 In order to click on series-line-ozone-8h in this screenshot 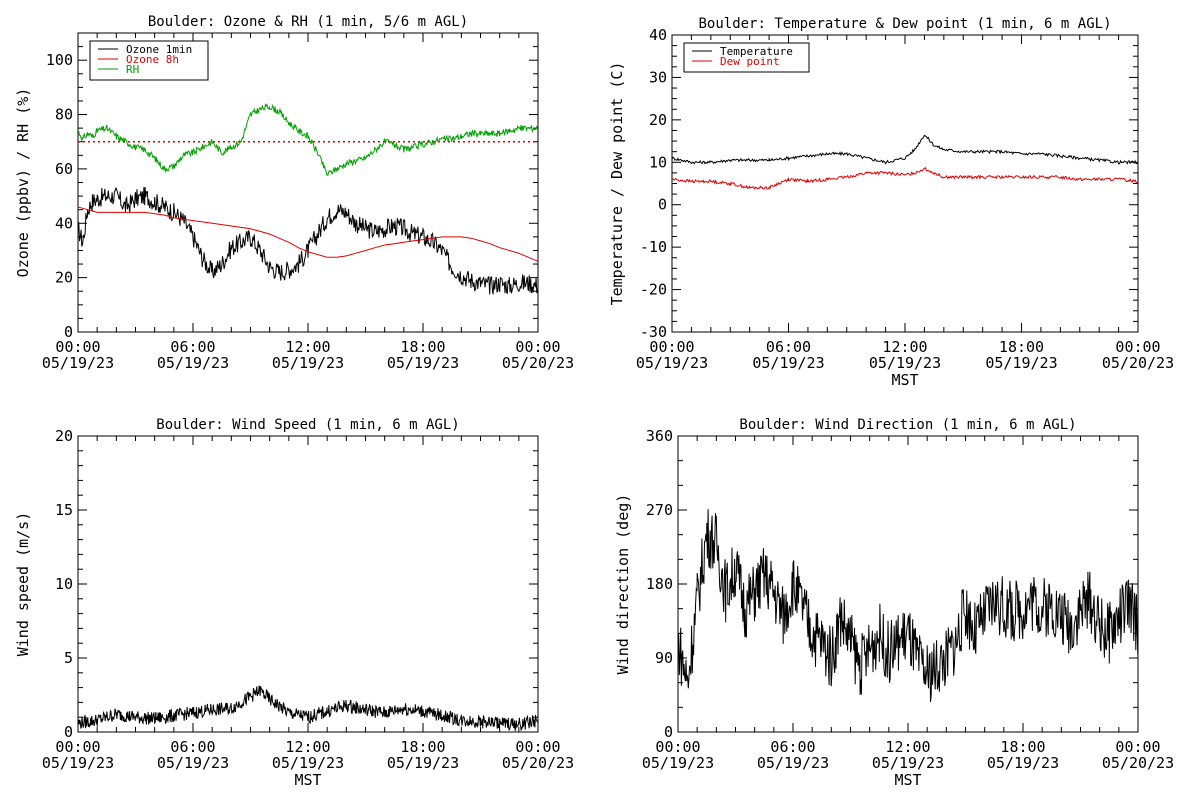, I will do `click(308, 234)`.